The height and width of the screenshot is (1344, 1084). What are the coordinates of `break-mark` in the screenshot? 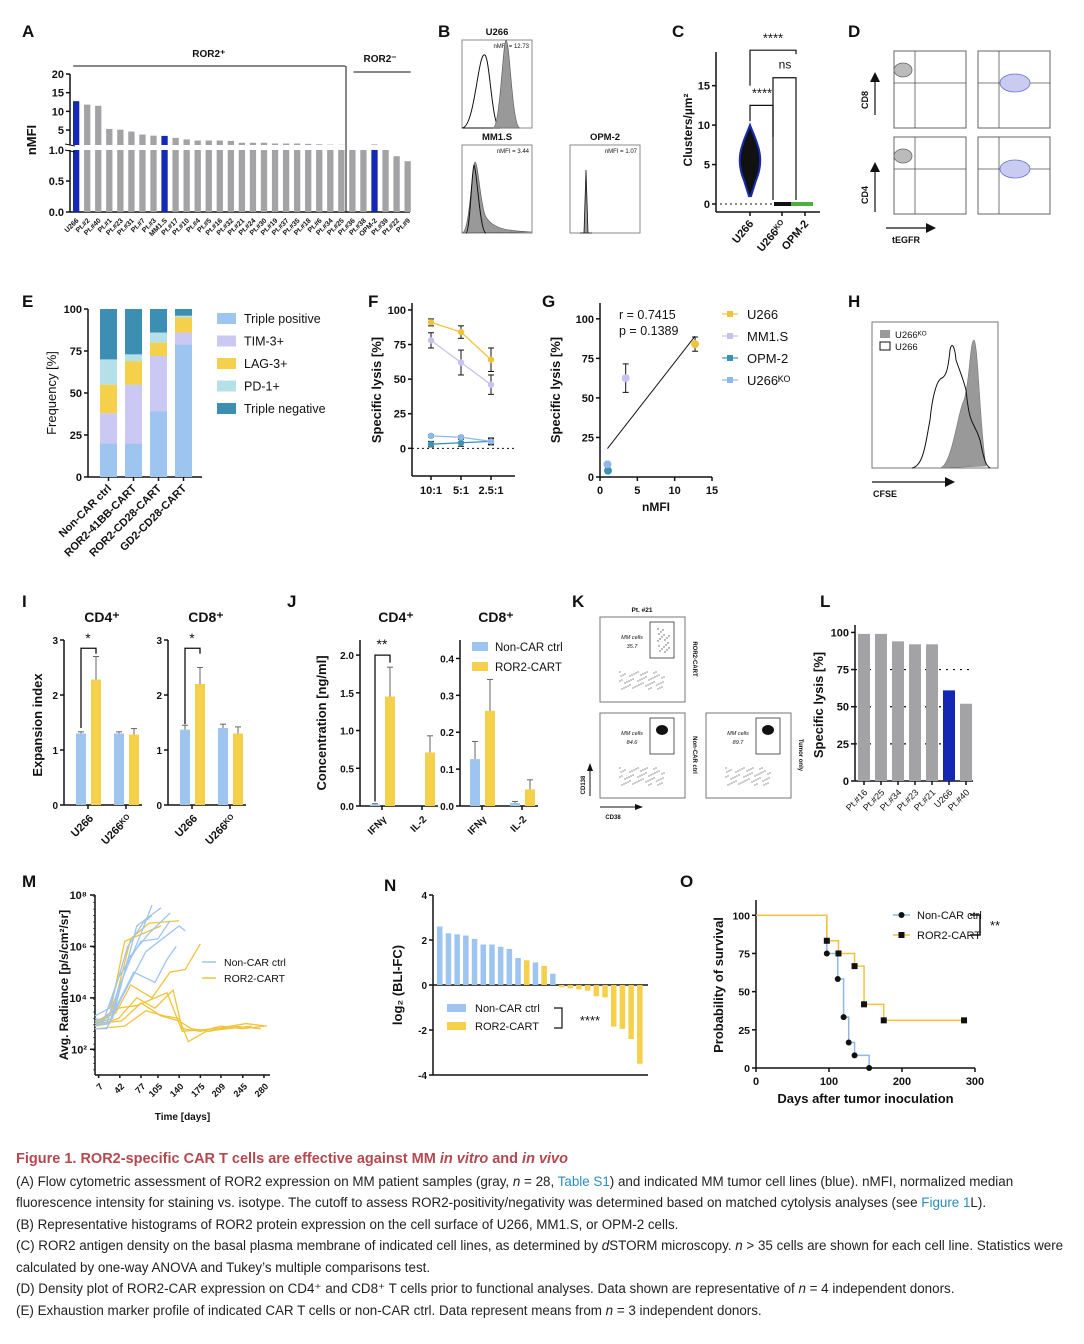 It's located at (70, 145).